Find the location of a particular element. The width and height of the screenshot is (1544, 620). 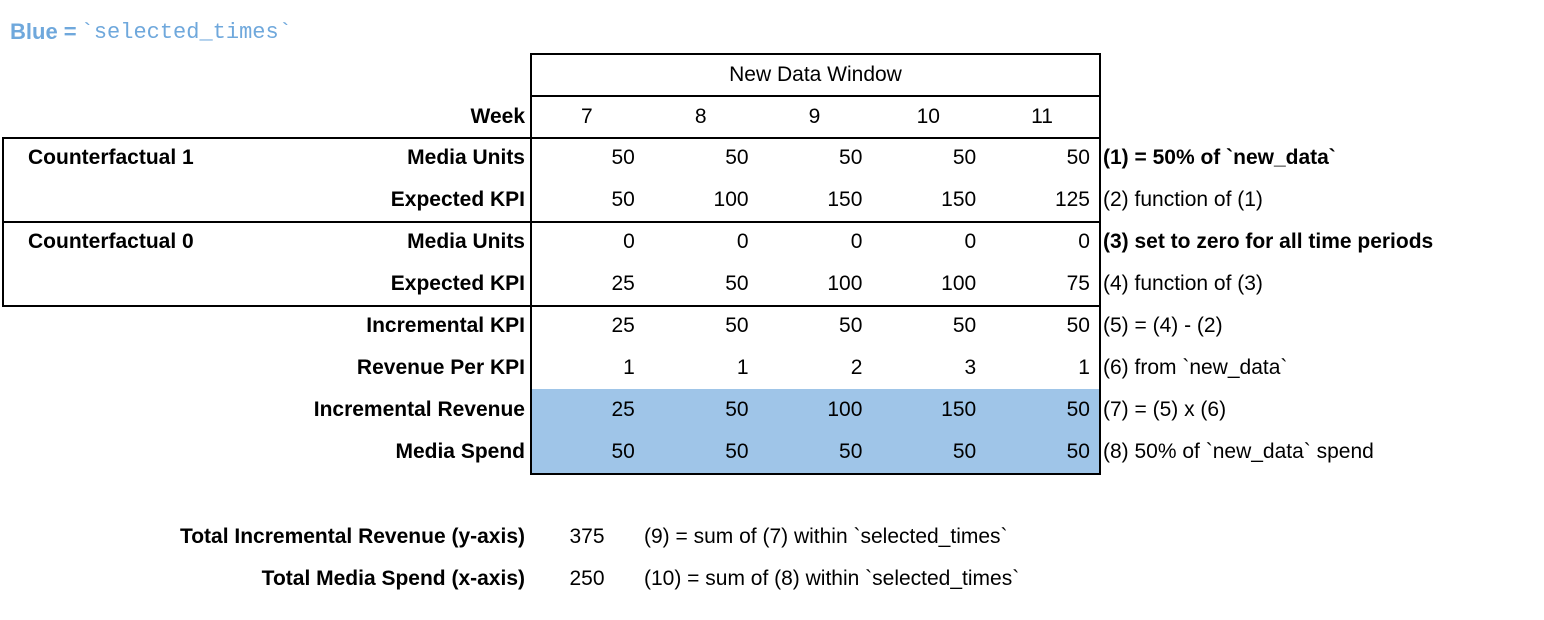

row-label-revenue-per-kpi: Revenue Per KPI is located at coordinates (440, 367).